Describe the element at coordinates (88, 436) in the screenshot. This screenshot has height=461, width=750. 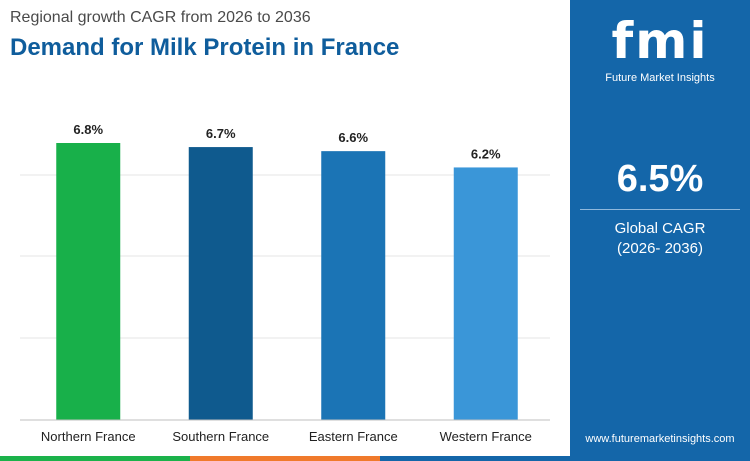
I see `category-label: Northern France` at that location.